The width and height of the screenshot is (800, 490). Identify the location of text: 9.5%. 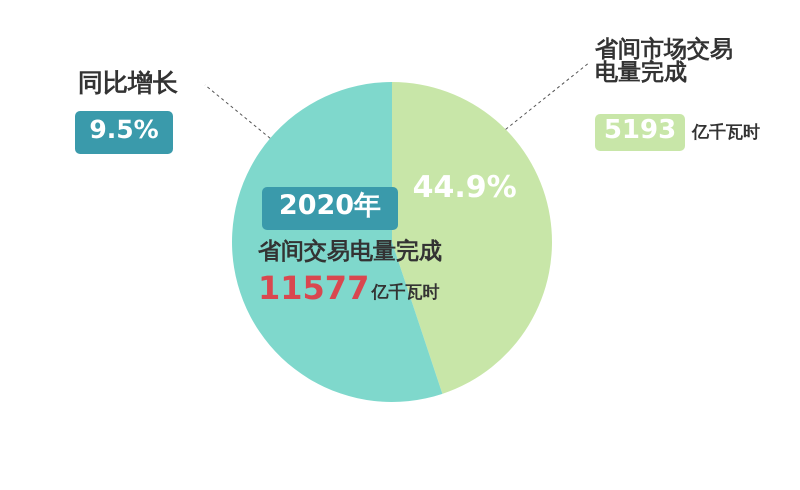
(124, 129).